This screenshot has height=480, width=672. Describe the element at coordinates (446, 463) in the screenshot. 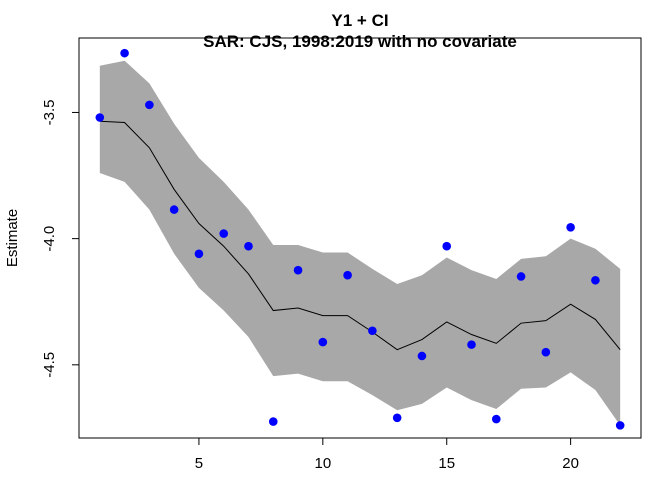

I see `x-tick-label: 15` at that location.